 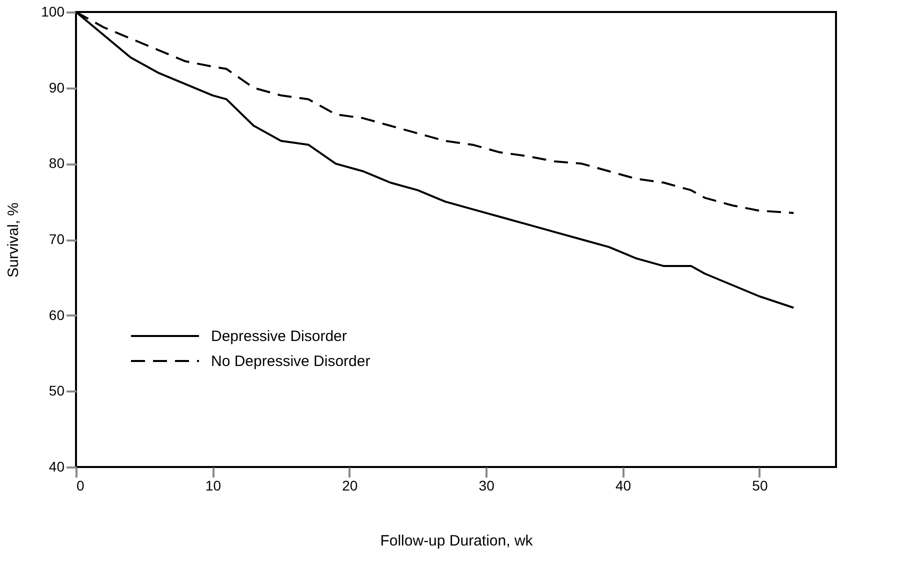 What do you see at coordinates (56, 466) in the screenshot?
I see `y-tick-label: 40` at bounding box center [56, 466].